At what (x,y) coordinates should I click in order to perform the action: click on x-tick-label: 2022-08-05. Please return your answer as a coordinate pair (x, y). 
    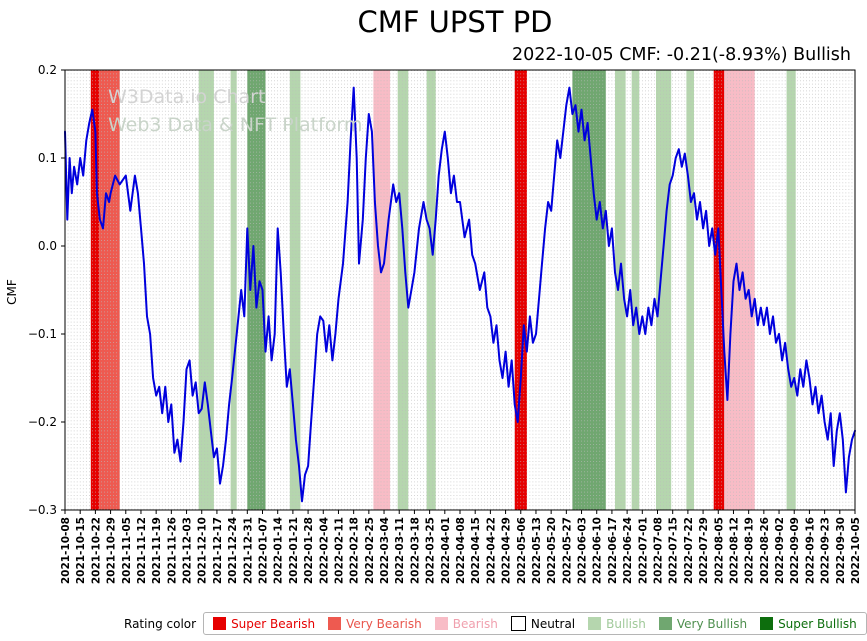
    Looking at the image, I should click on (719, 550).